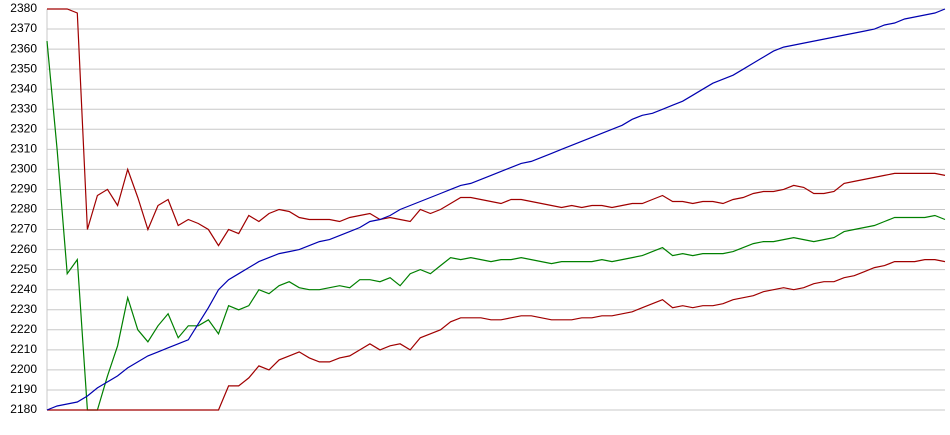  Describe the element at coordinates (23, 389) in the screenshot. I see `y-tick-label: 2190` at that location.